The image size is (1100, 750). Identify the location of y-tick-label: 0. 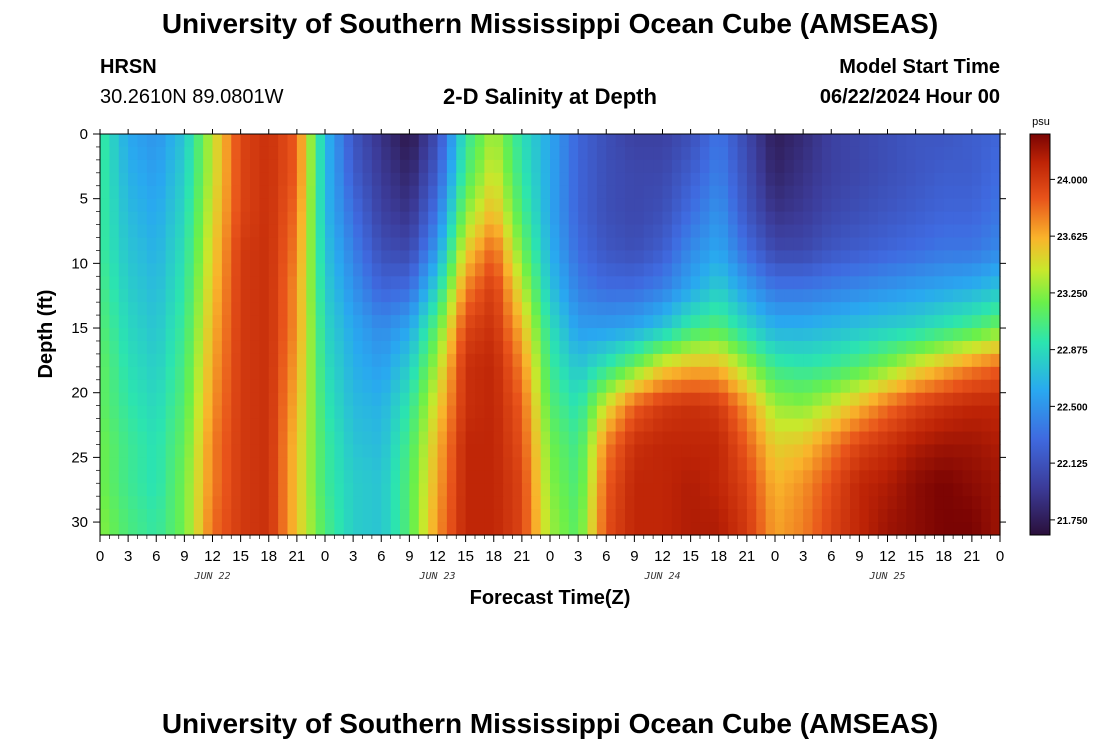
(84, 134).